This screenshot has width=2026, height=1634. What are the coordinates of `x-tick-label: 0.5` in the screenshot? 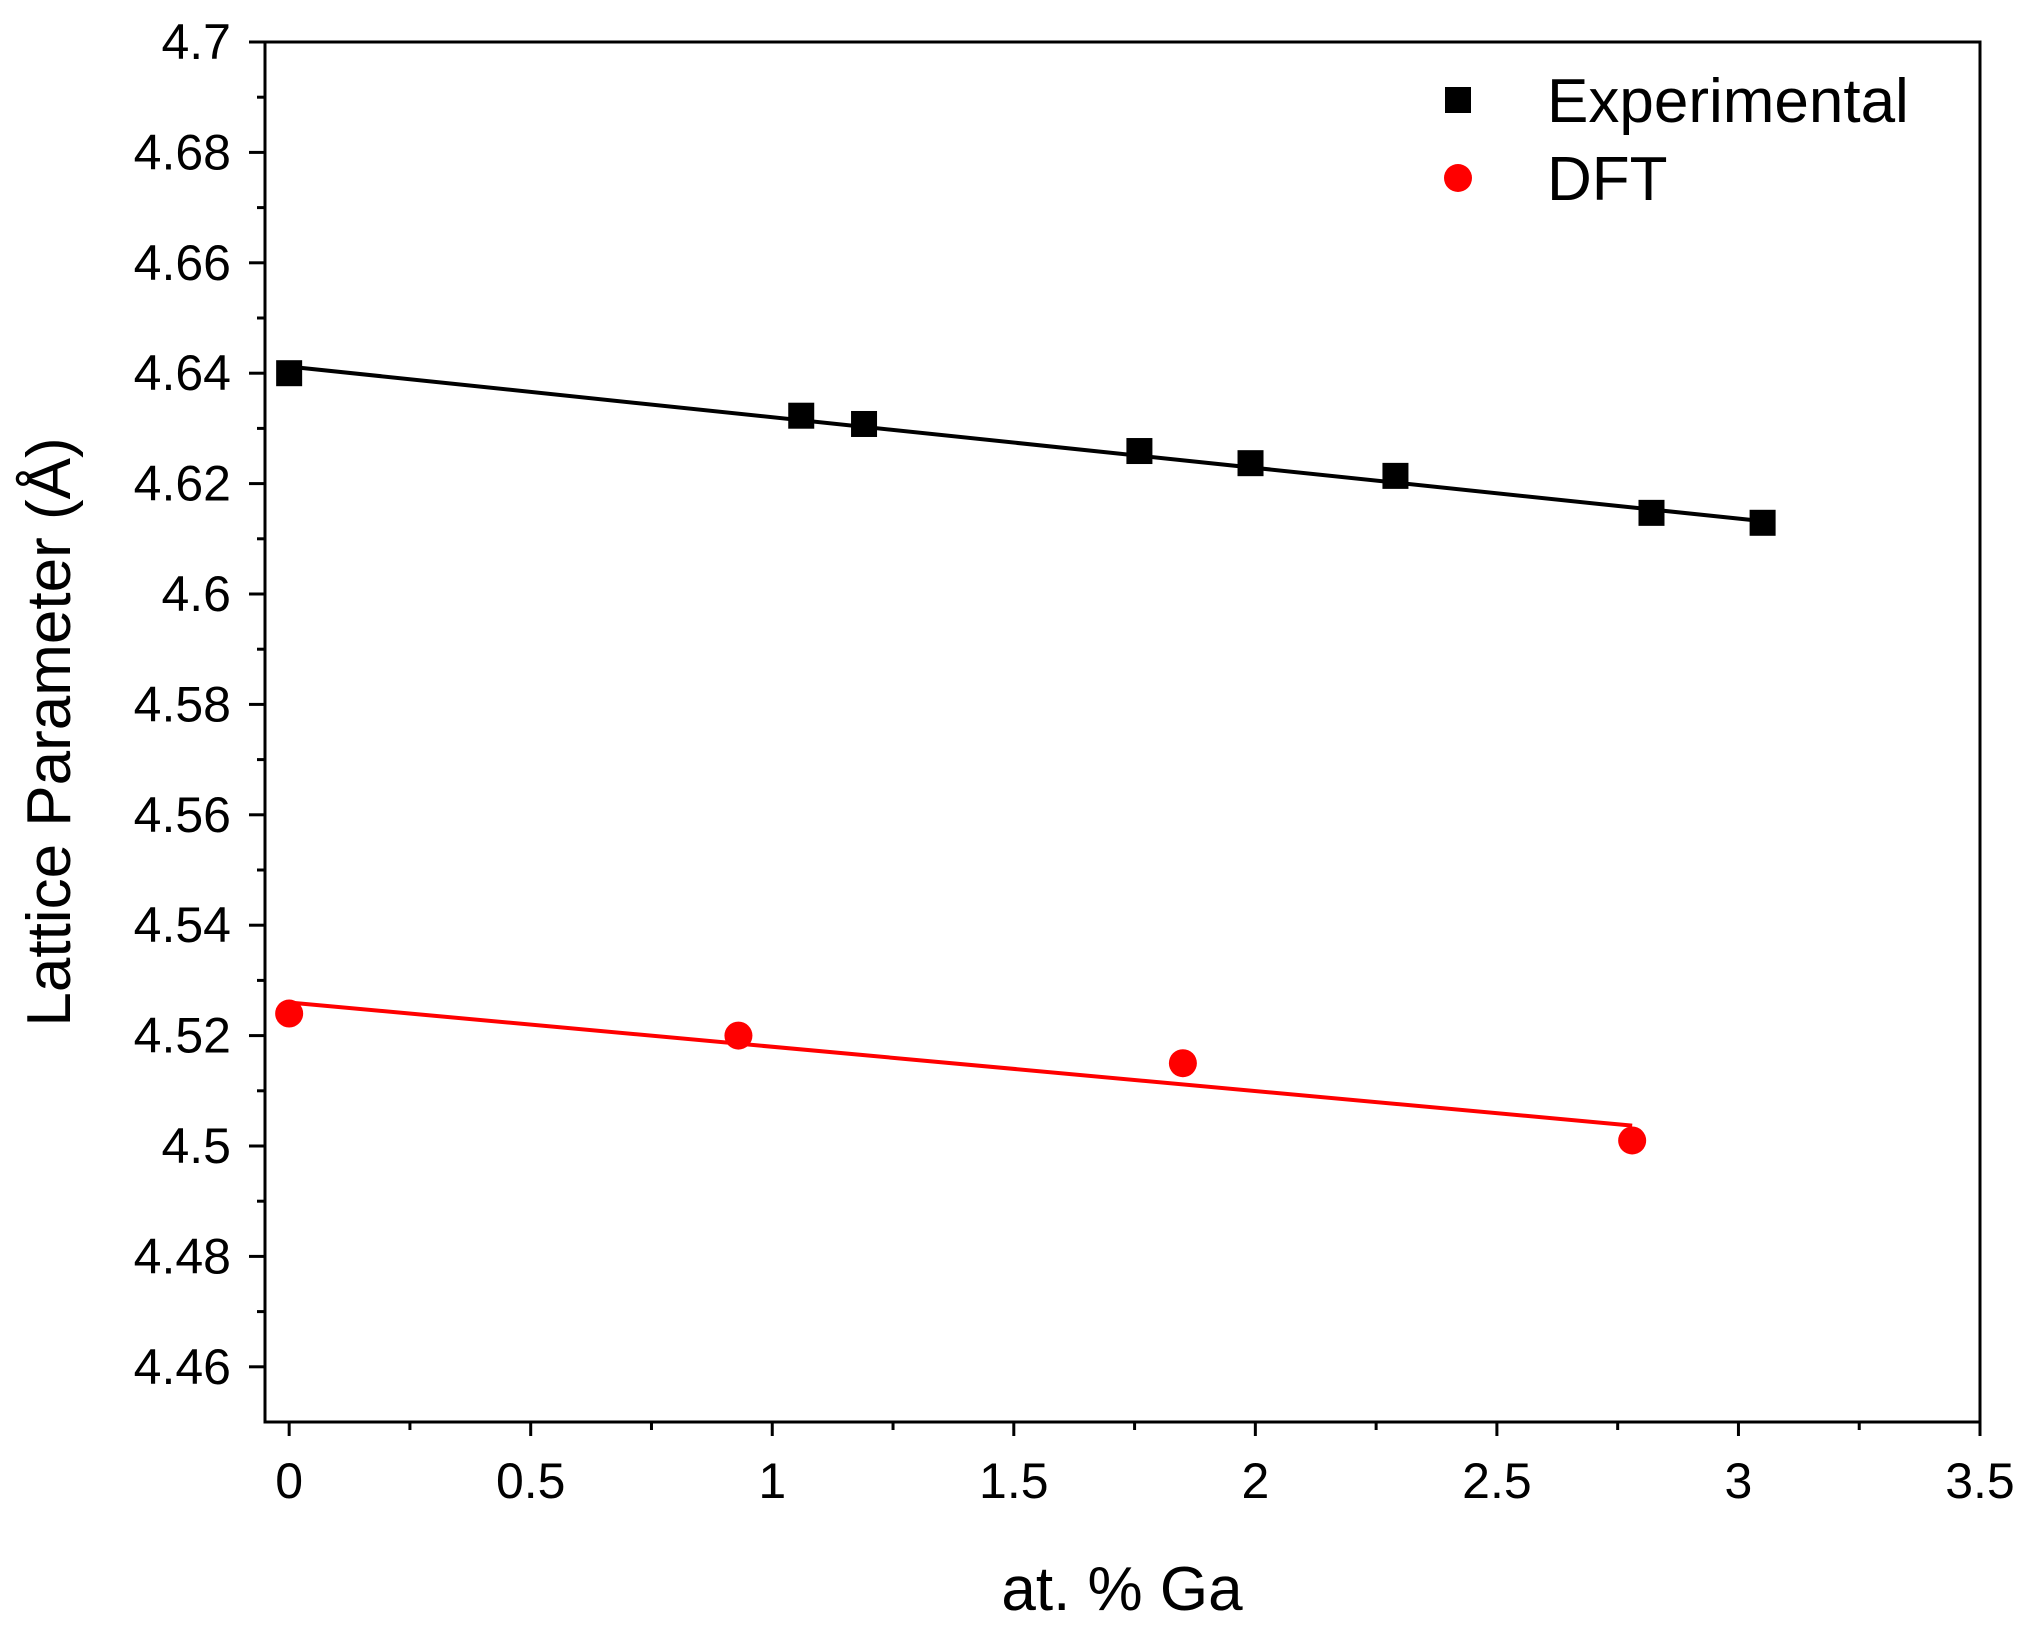 It's located at (531, 1481).